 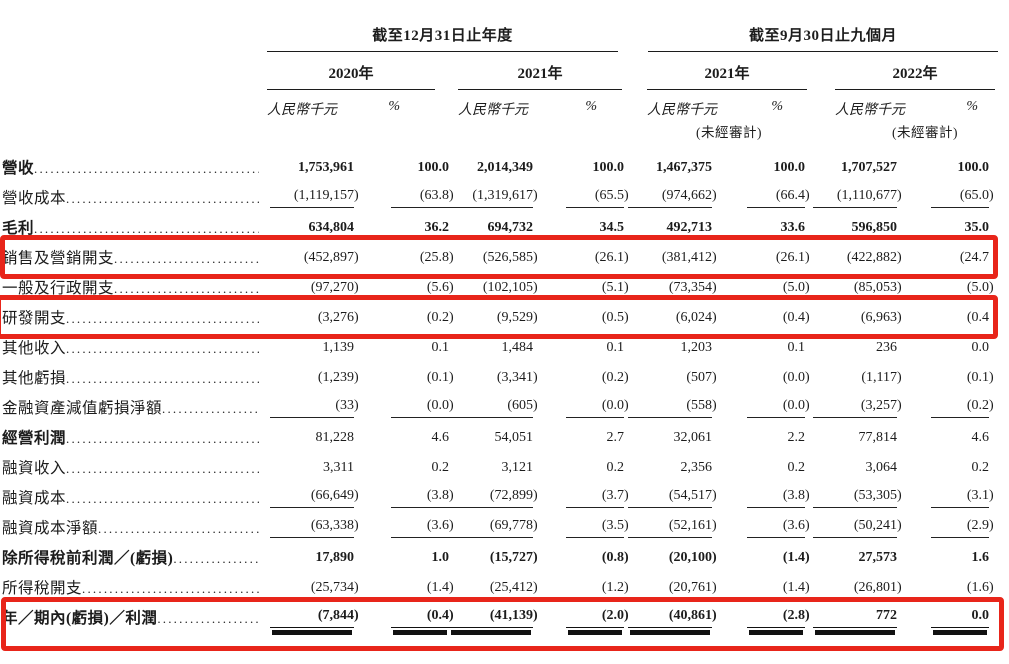 I want to click on percent-label-2021-nine-months: %, so click(x=777, y=106).